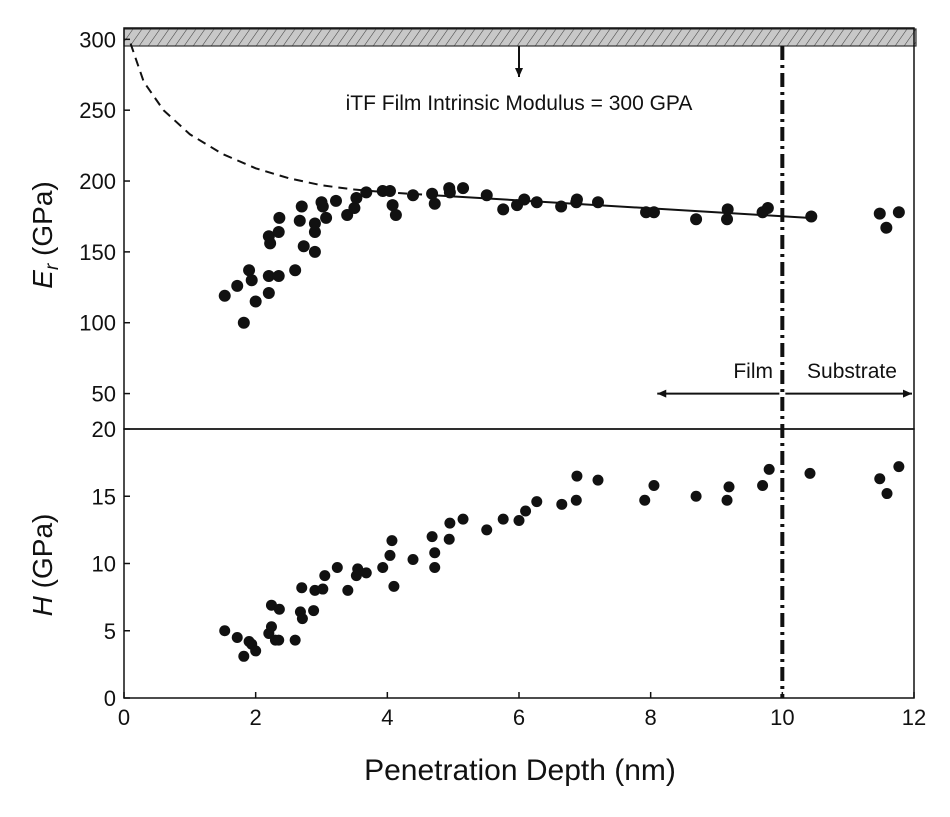 The width and height of the screenshot is (950, 817). Describe the element at coordinates (753, 371) in the screenshot. I see `film-label: Film` at that location.